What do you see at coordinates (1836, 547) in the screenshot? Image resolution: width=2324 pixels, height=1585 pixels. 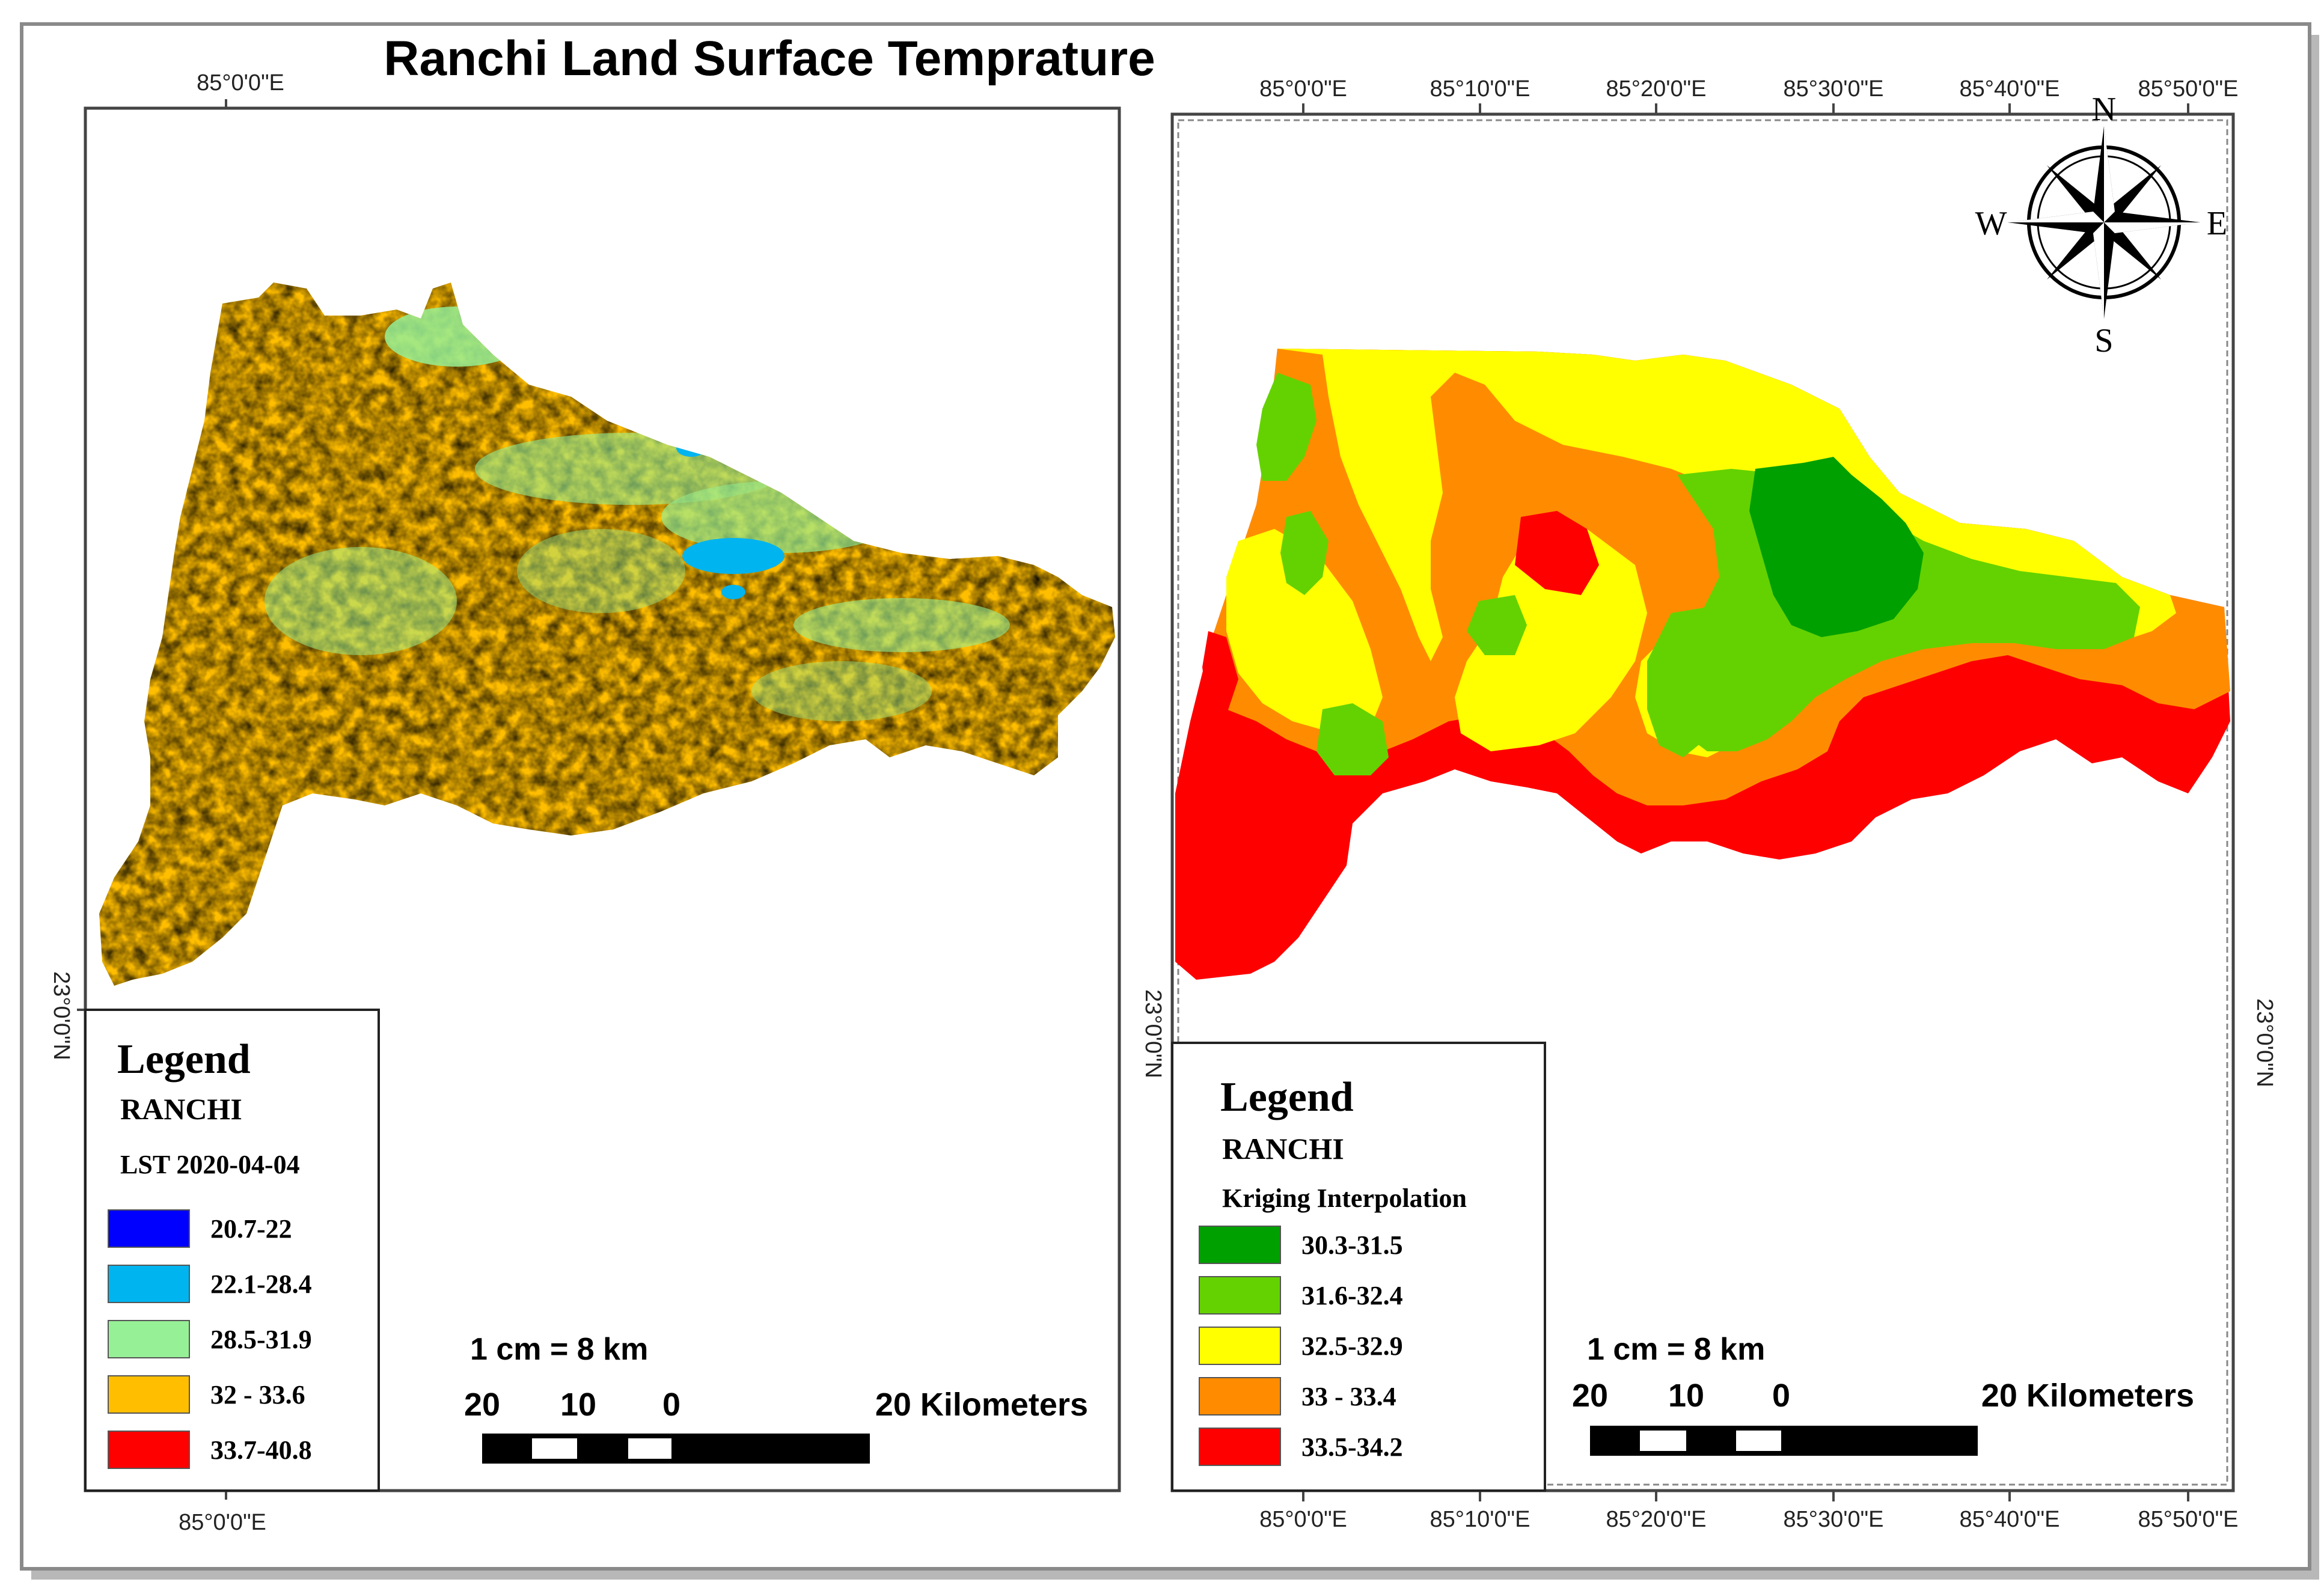 I see `kriging-zone-green-dark` at bounding box center [1836, 547].